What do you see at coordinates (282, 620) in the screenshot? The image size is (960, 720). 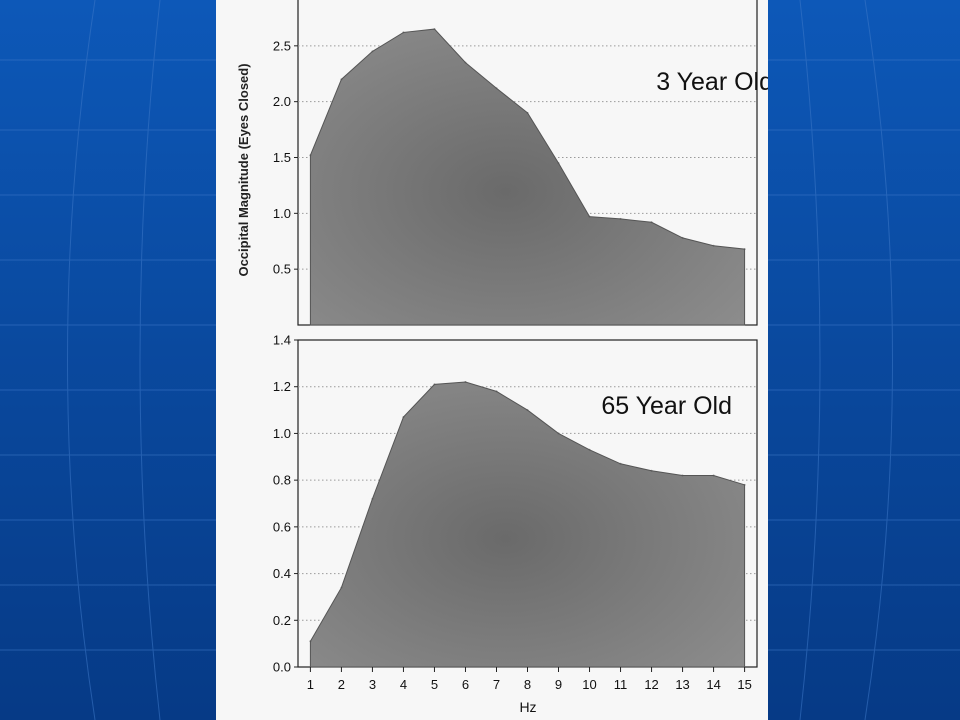 I see `y-tick-label: 0.2` at bounding box center [282, 620].